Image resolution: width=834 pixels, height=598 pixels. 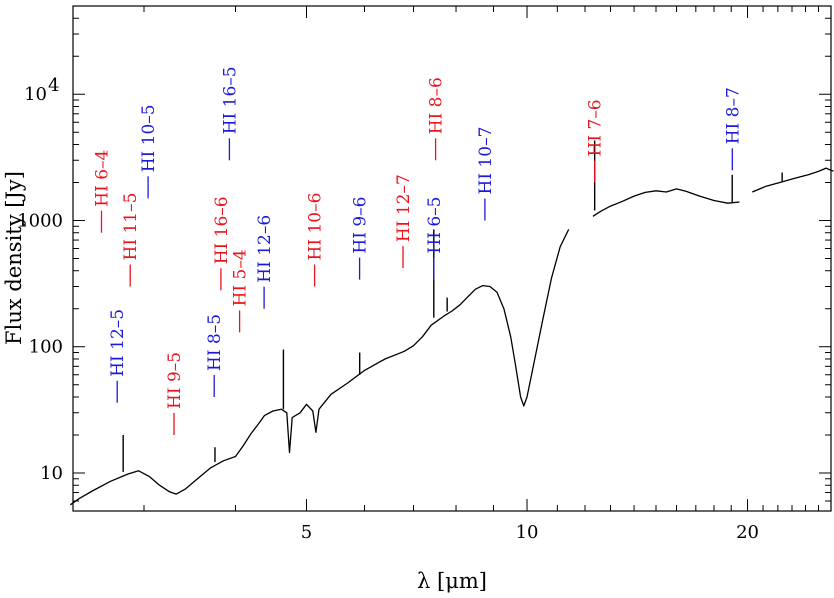 What do you see at coordinates (316, 227) in the screenshot?
I see `line-label-text: HI 10–6` at bounding box center [316, 227].